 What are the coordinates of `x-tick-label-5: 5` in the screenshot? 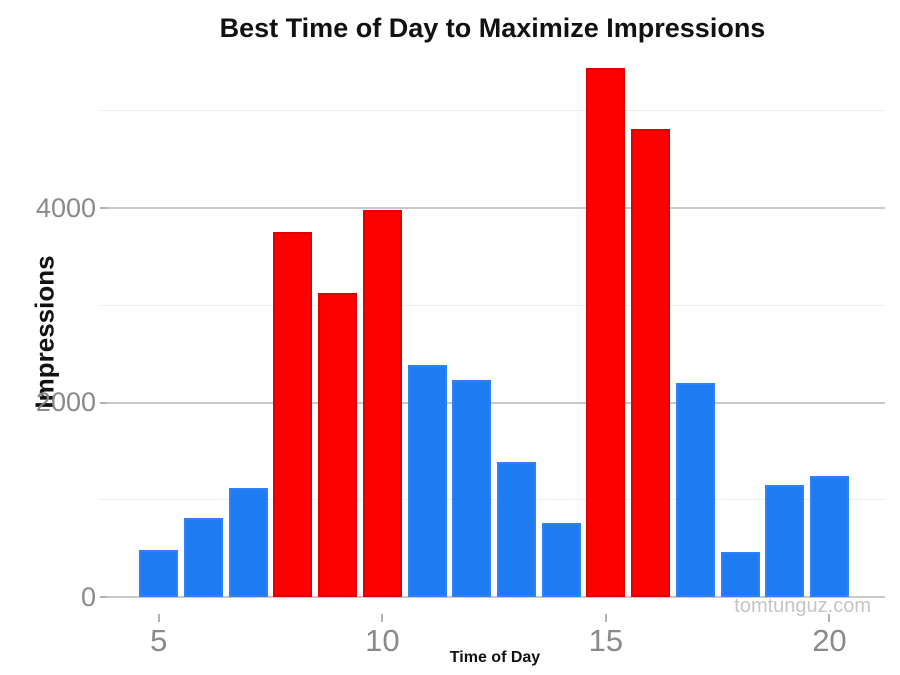 It's located at (159, 640).